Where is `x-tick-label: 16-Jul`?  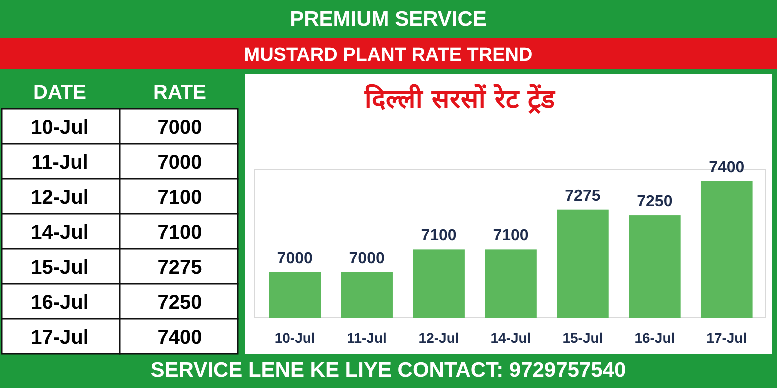
x-tick-label: 16-Jul is located at coordinates (655, 338).